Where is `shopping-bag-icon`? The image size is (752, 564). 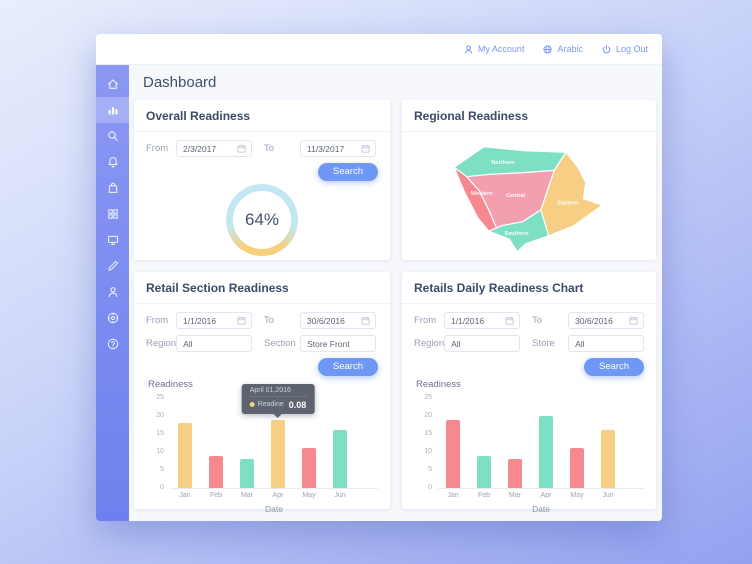 shopping-bag-icon is located at coordinates (112, 187).